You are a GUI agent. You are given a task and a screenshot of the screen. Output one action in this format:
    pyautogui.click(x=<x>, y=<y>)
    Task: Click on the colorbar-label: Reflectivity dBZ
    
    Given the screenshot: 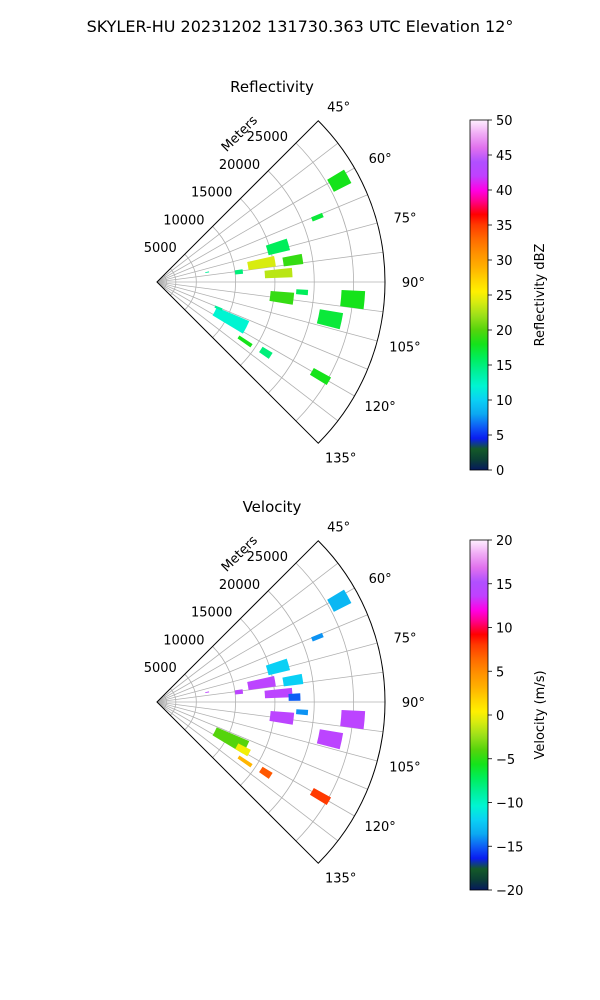 What is the action you would take?
    pyautogui.click(x=540, y=295)
    